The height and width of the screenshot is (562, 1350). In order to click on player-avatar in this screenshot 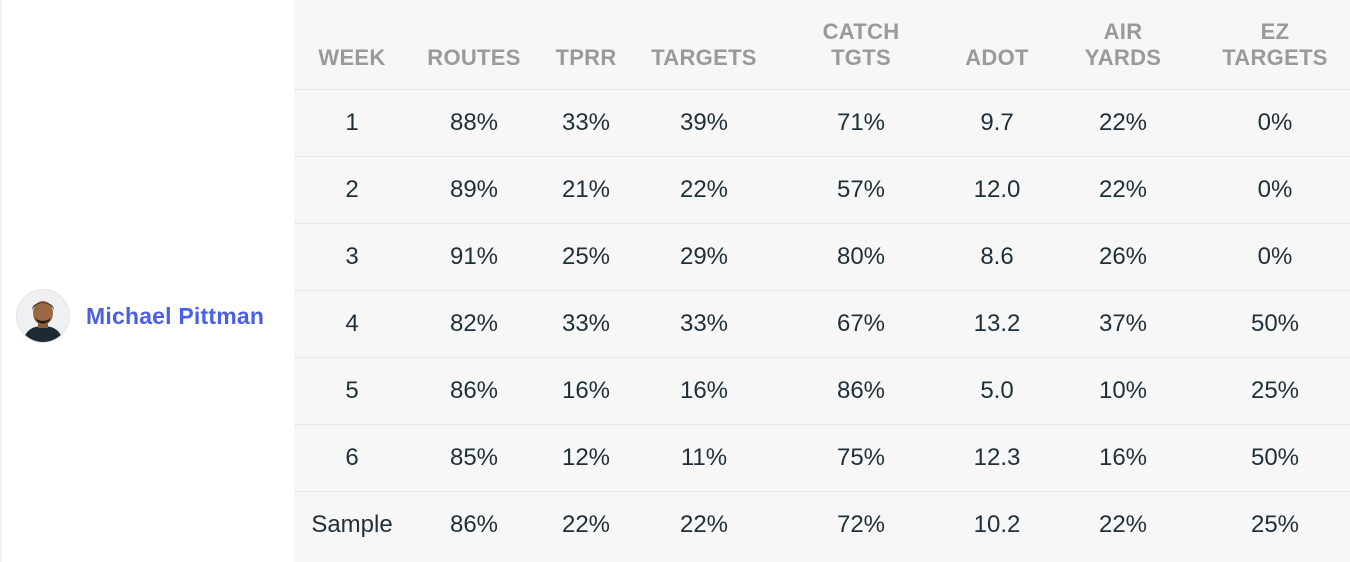, I will do `click(43, 316)`.